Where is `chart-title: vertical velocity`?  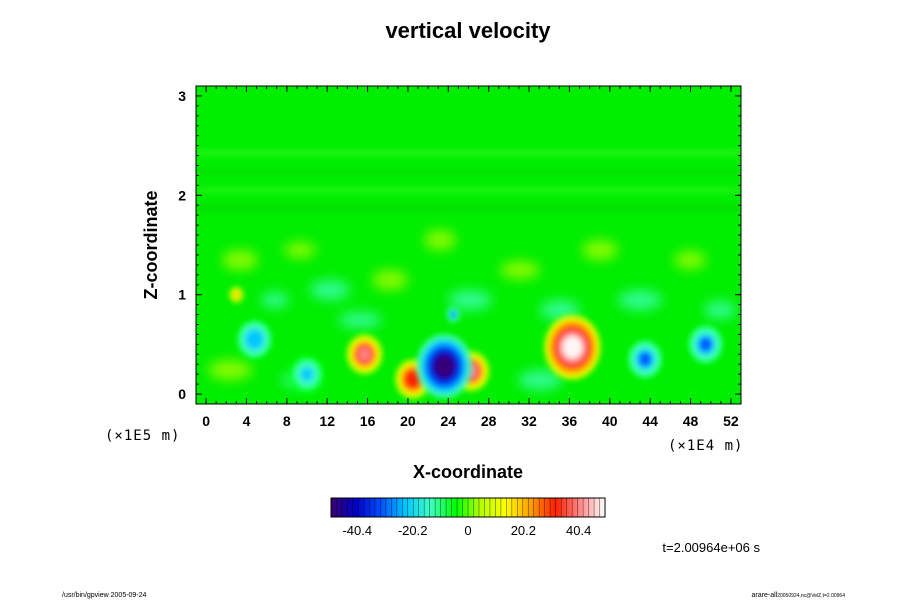 chart-title: vertical velocity is located at coordinates (468, 30).